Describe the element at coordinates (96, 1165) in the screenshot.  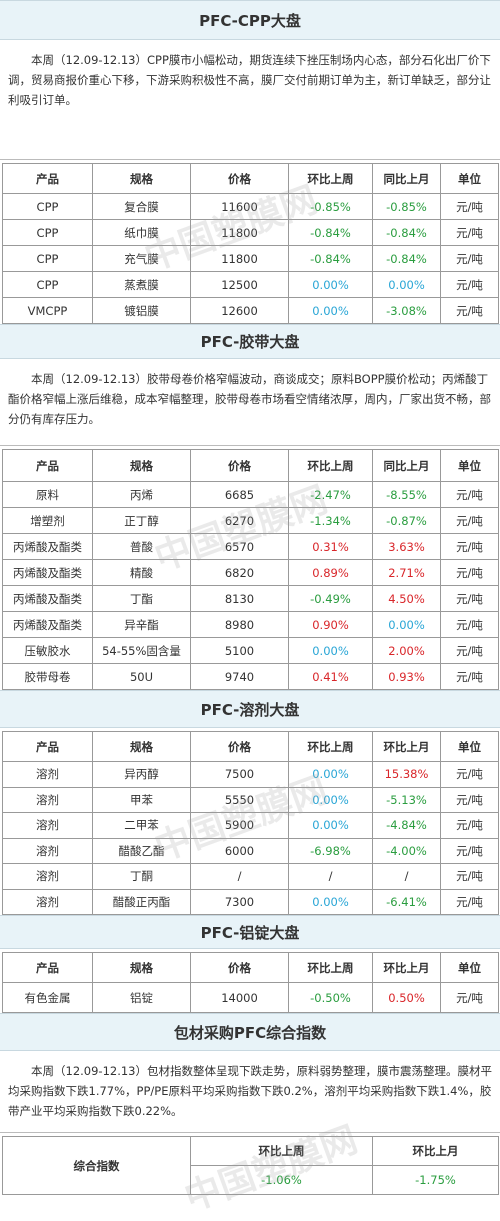
I see `index-label: 综合指数` at that location.